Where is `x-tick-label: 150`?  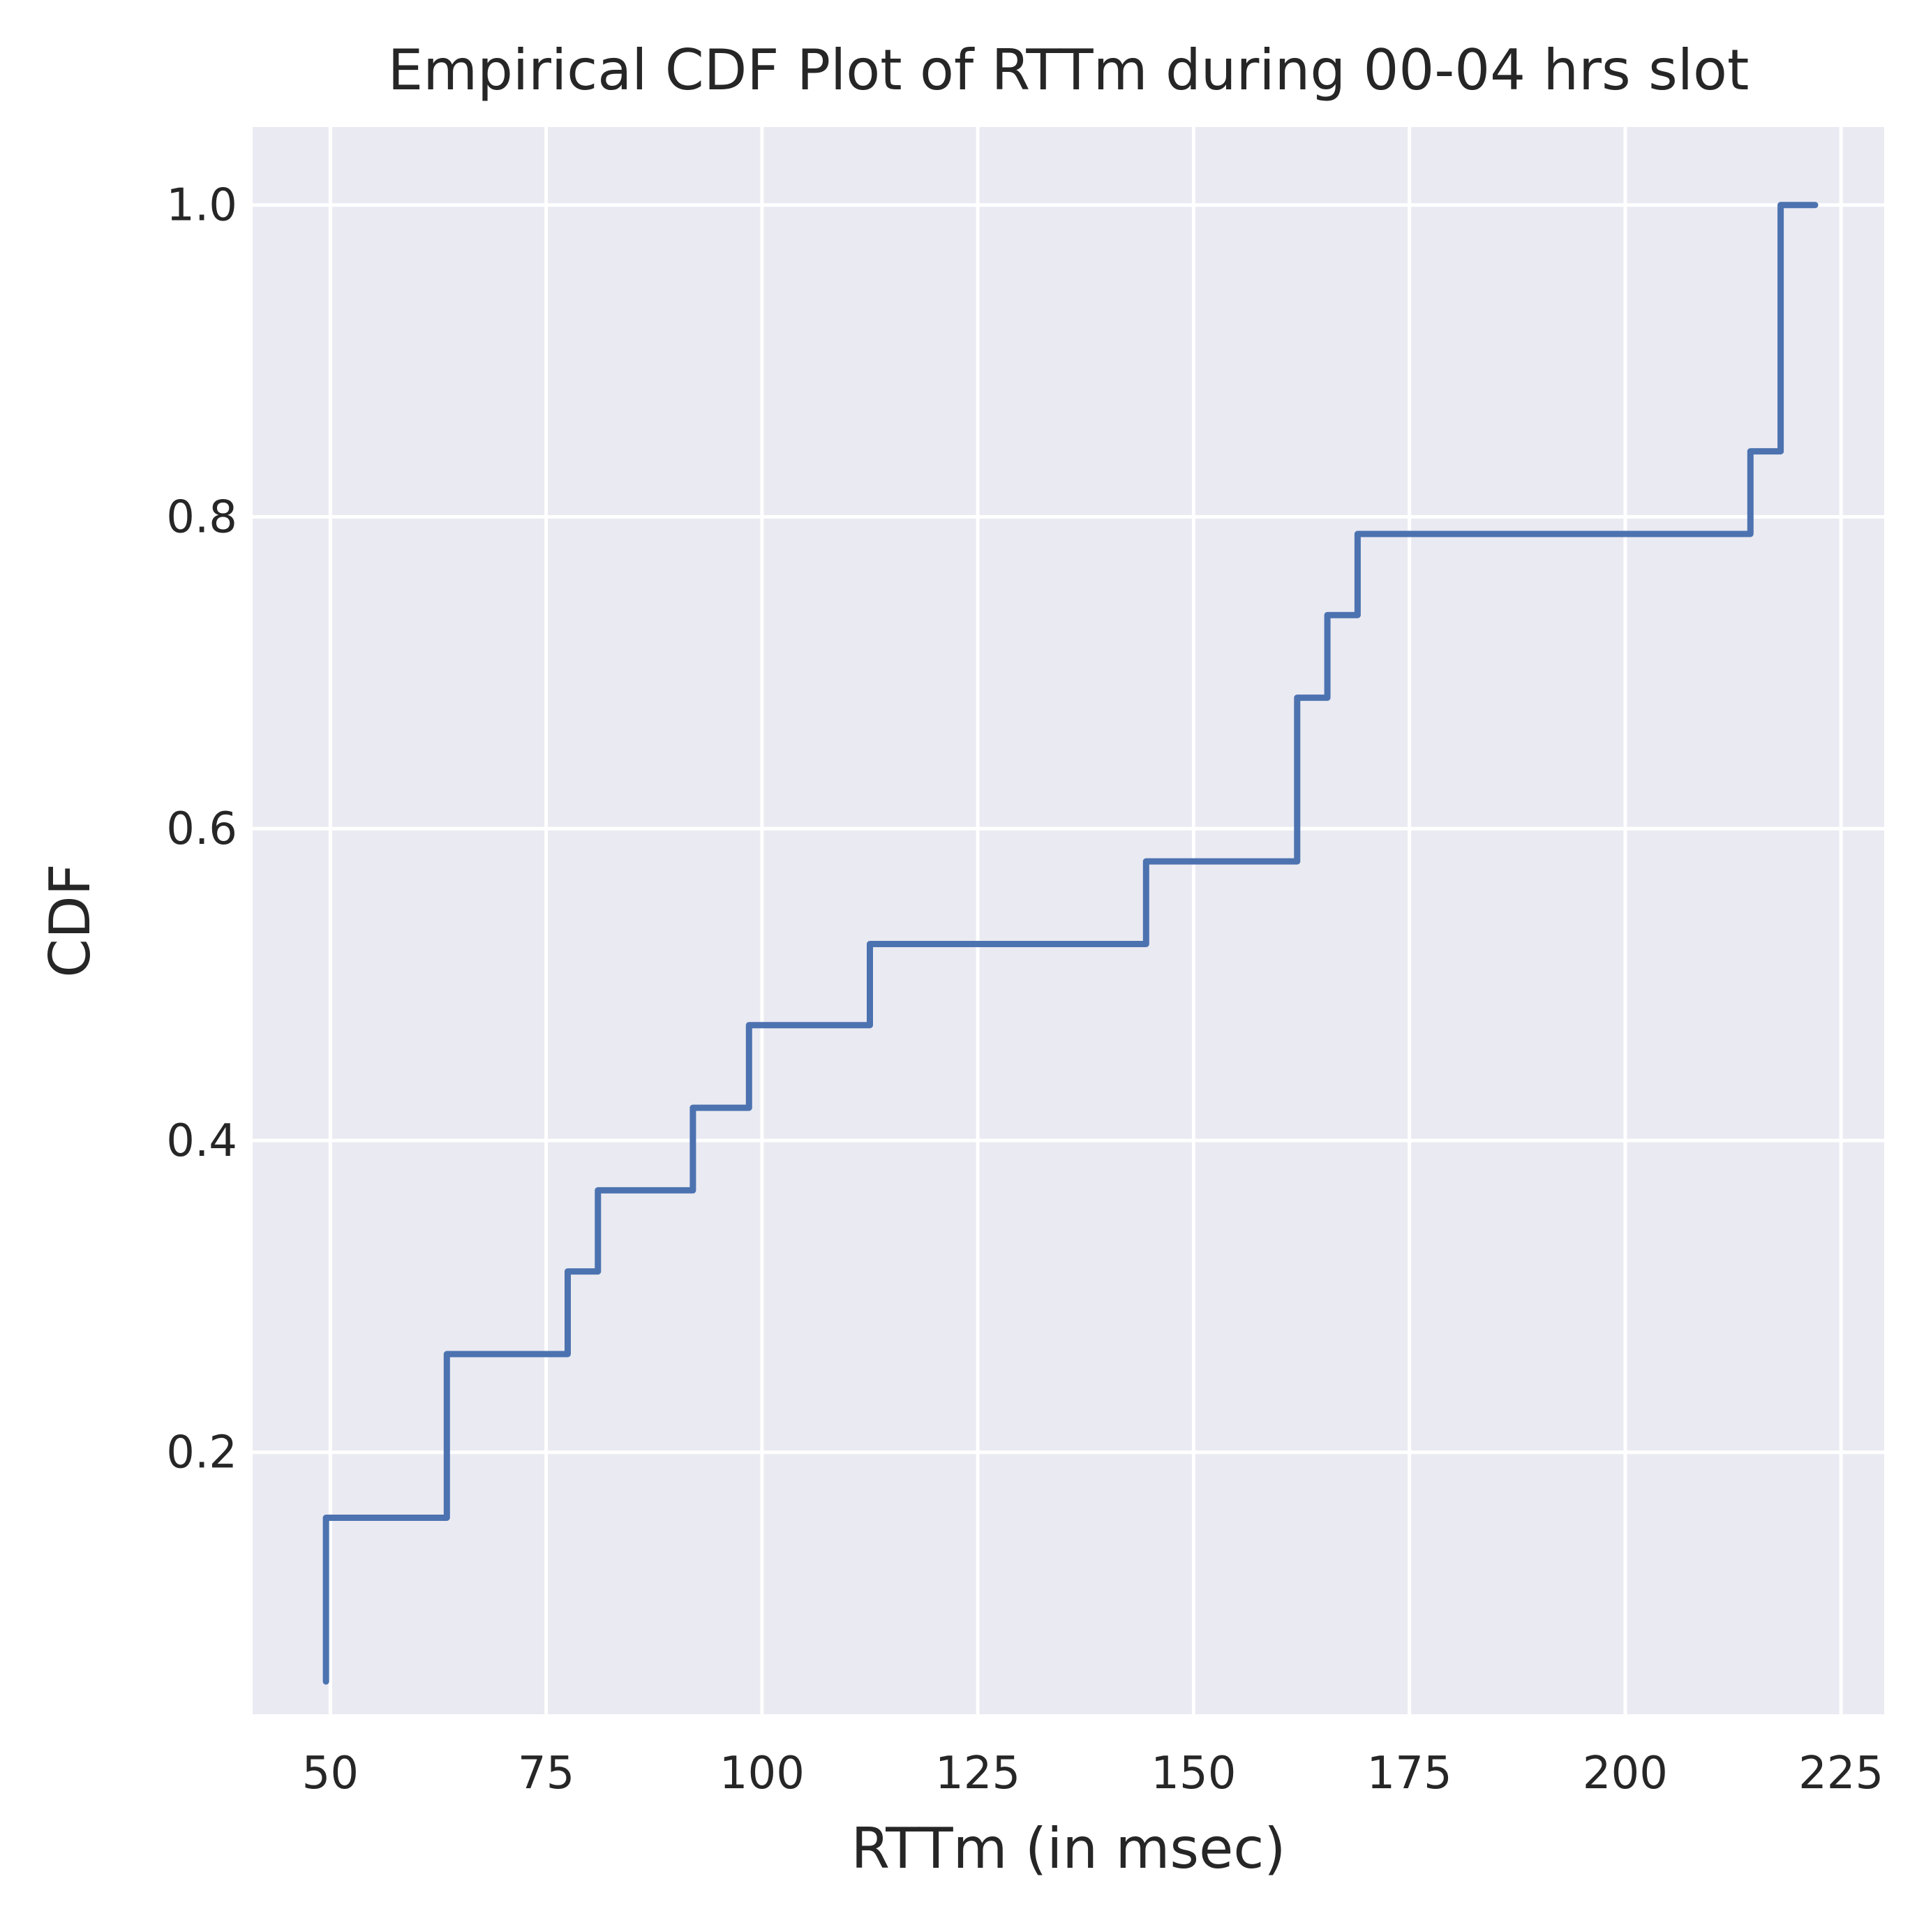 x-tick-label: 150 is located at coordinates (1193, 1773).